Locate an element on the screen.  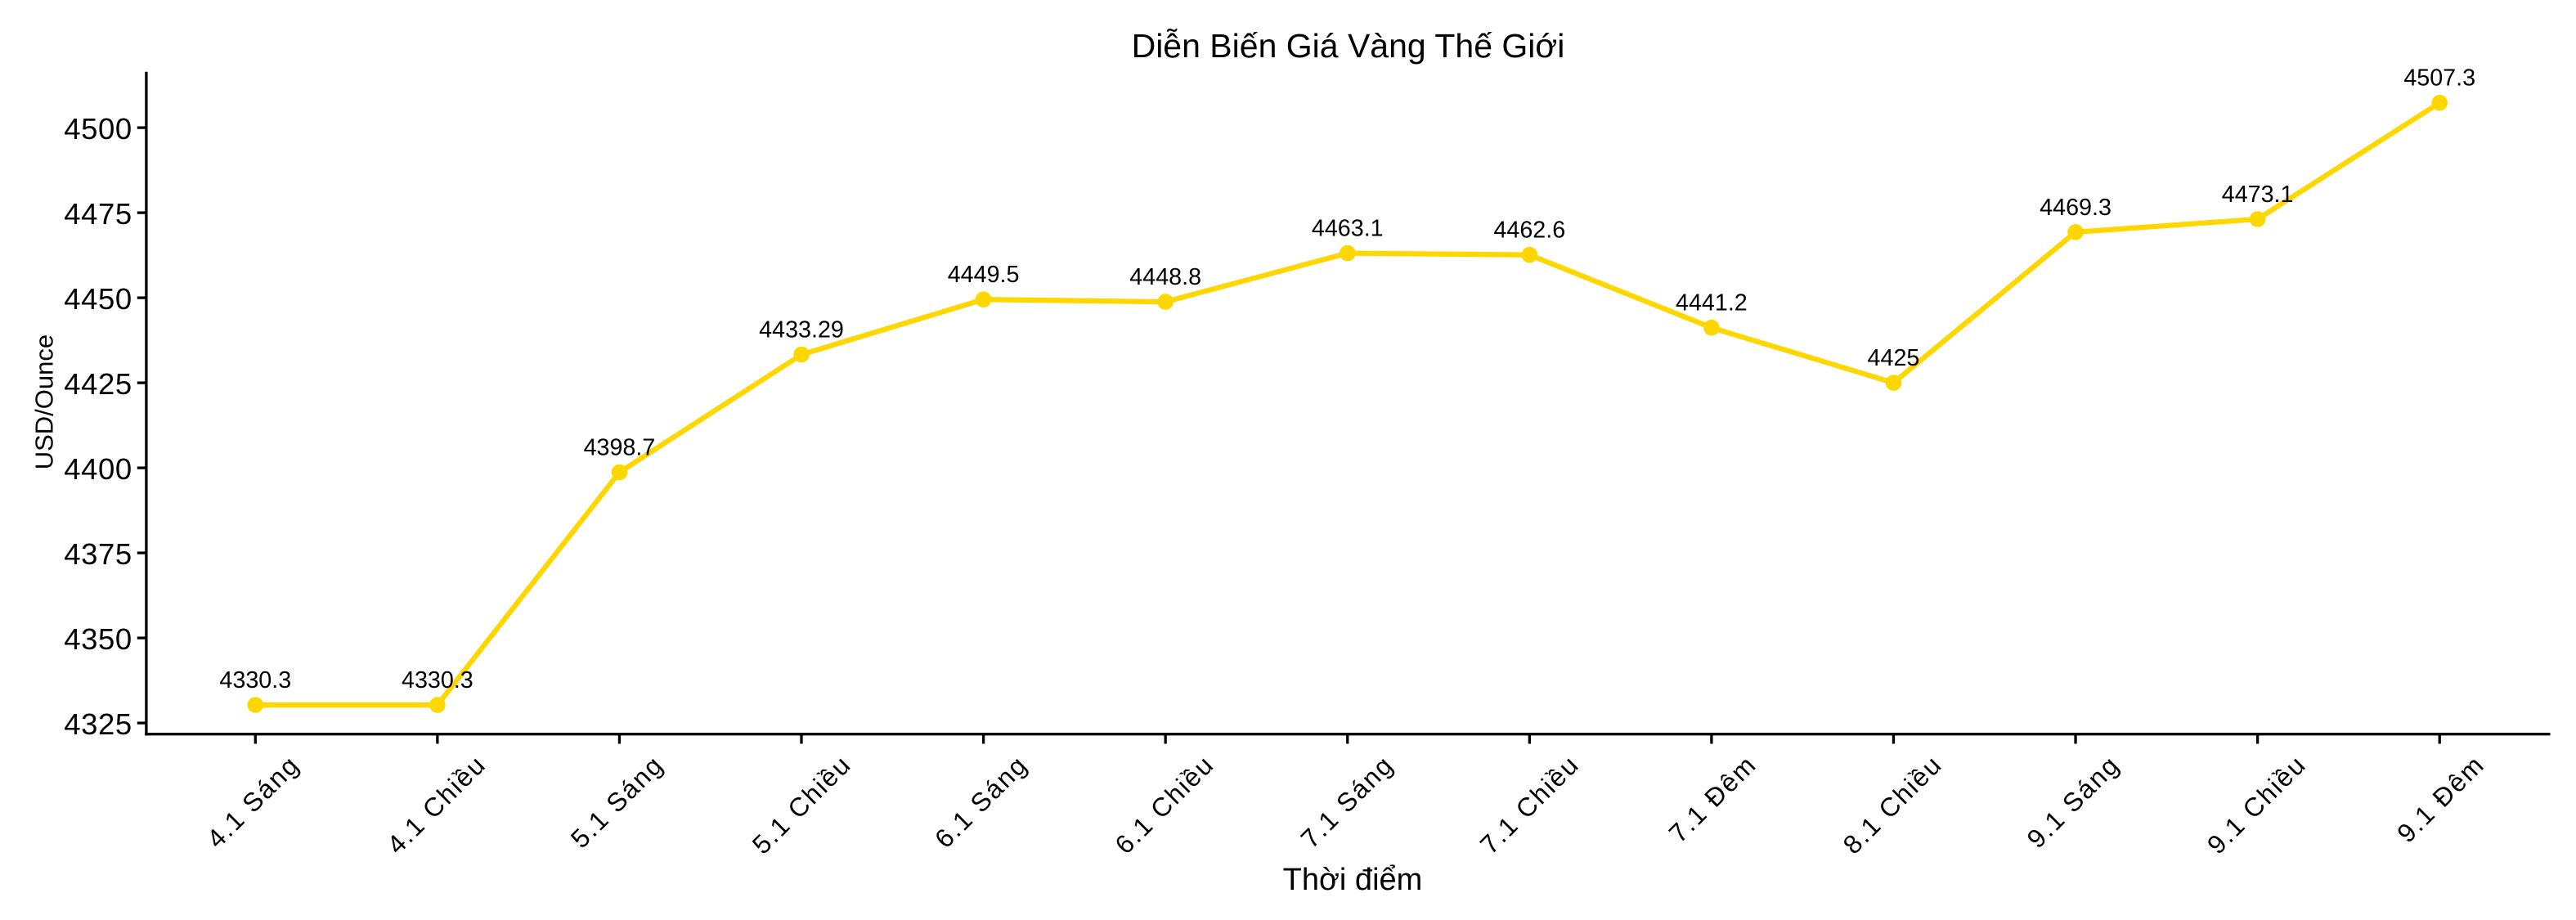
svg-text: Diễn Biến Giá Vàng Thế Giới is located at coordinates (1348, 46).